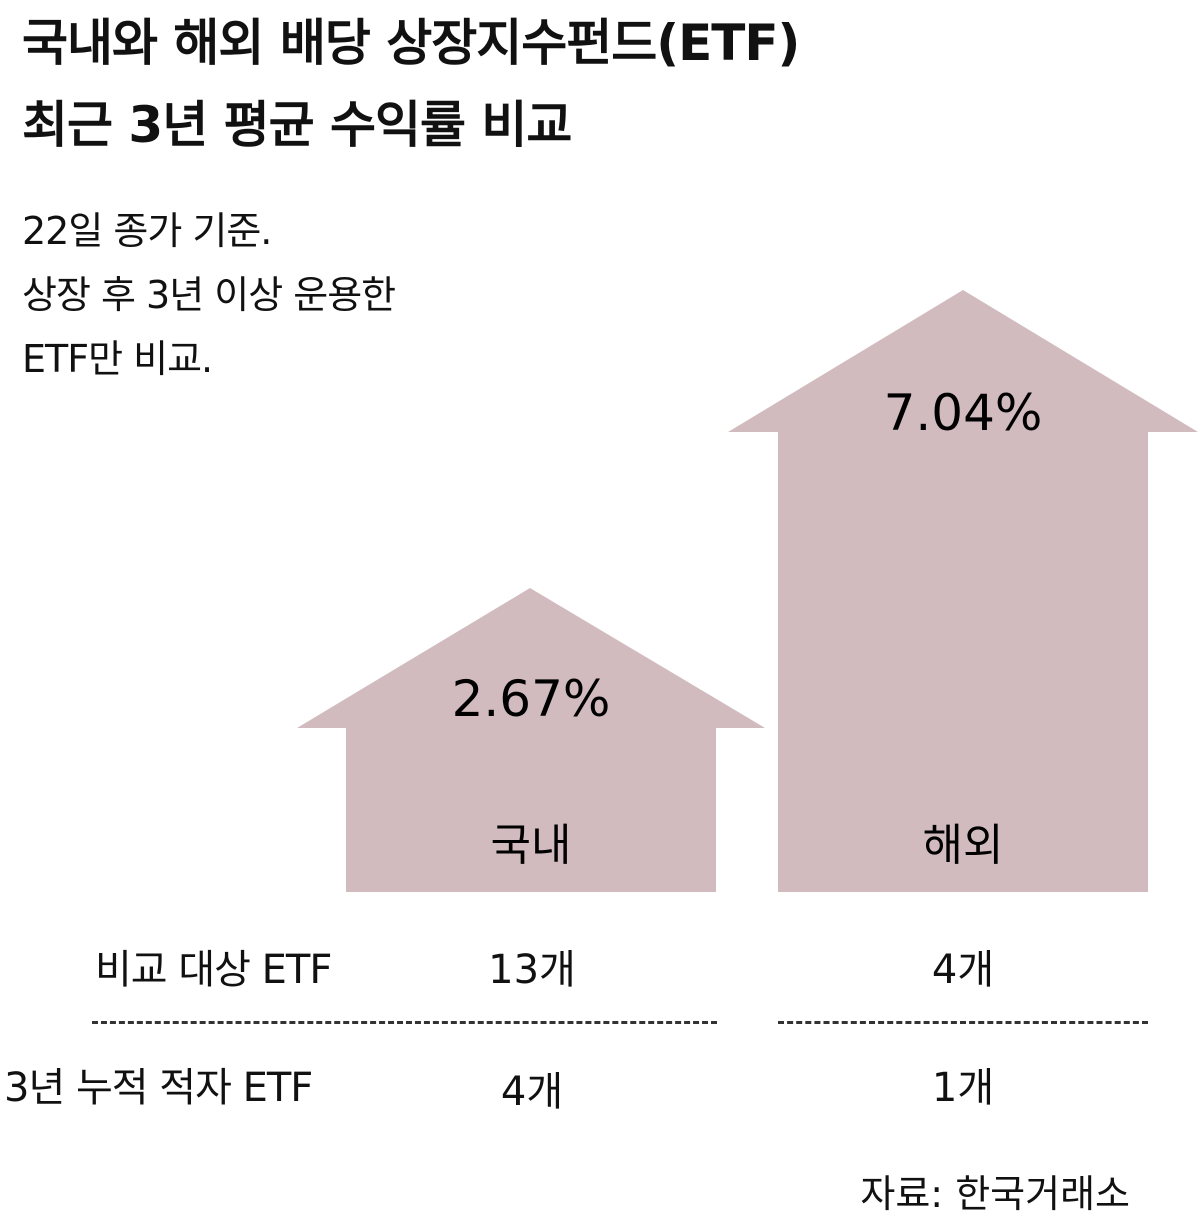 The width and height of the screenshot is (1200, 1227). What do you see at coordinates (209, 295) in the screenshot?
I see `subtitle-line2: 상장 후 3년 이상 운용한` at bounding box center [209, 295].